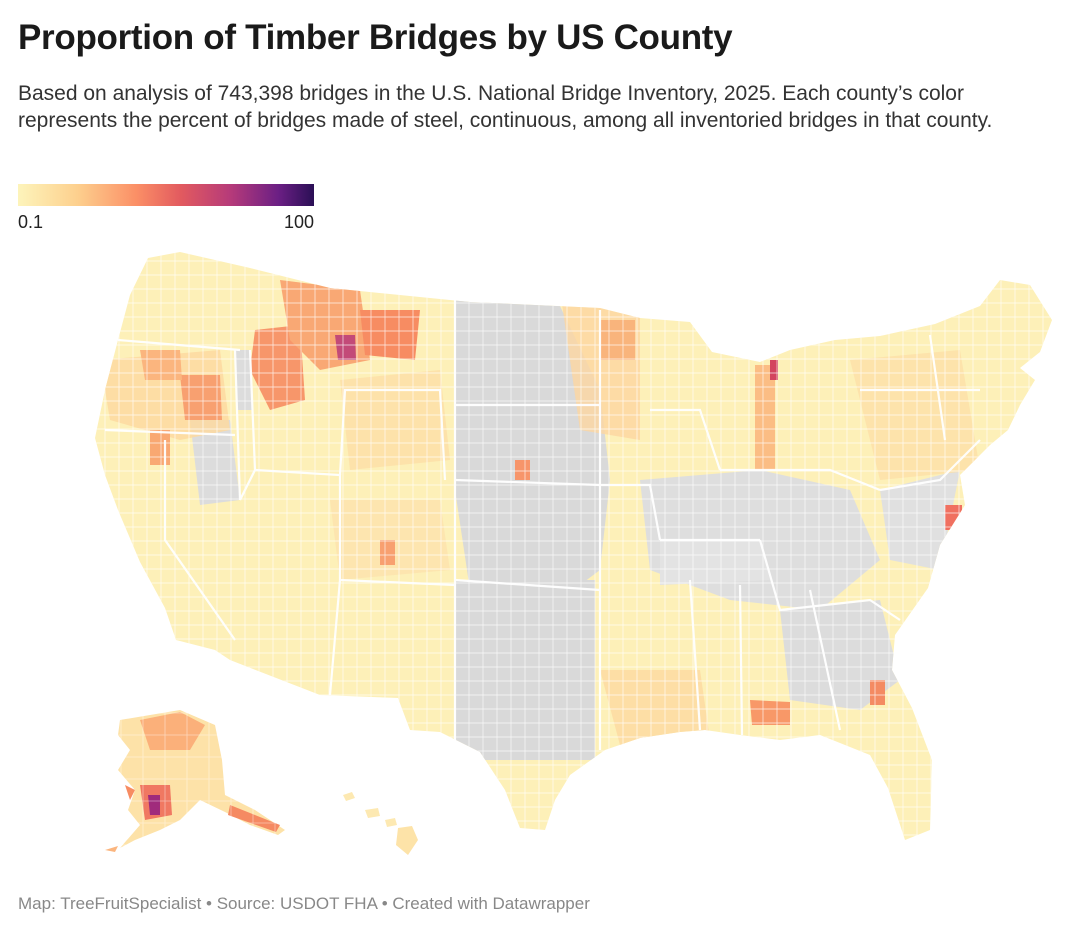 The image size is (1080, 933). What do you see at coordinates (31, 222) in the screenshot?
I see `legend-min-label: 0.1` at bounding box center [31, 222].